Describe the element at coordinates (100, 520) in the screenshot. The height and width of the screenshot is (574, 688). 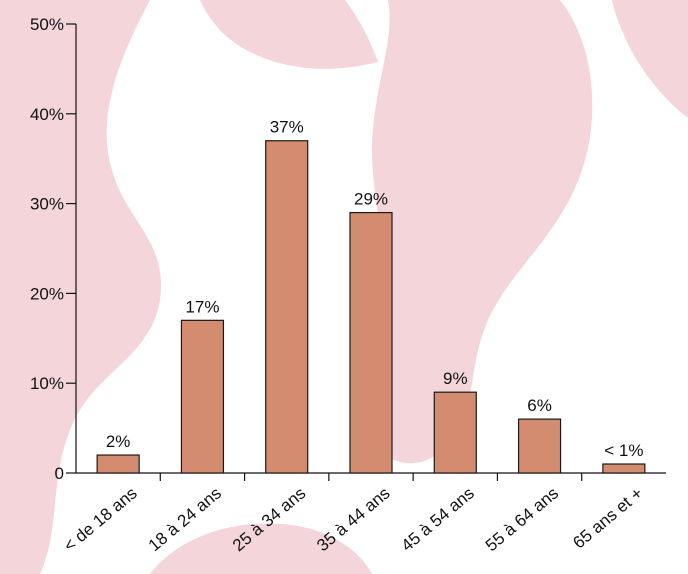
I see `category-label: < de 18 ans` at that location.